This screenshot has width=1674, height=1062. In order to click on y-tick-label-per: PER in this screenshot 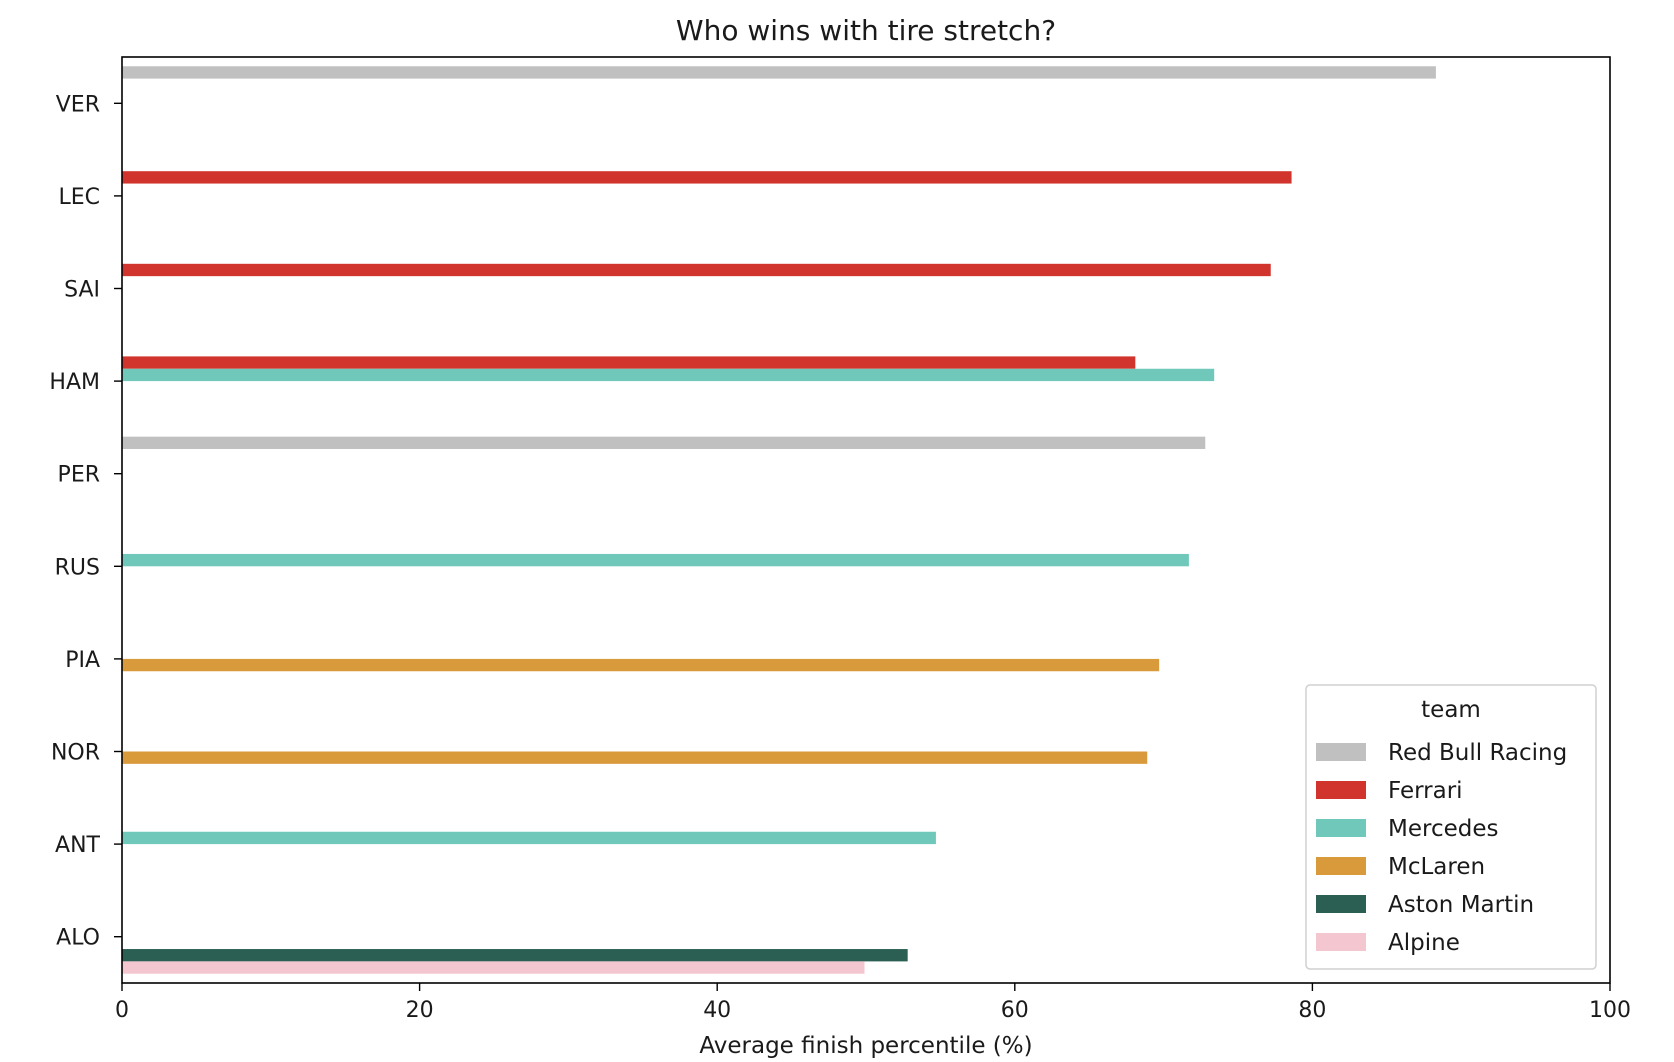, I will do `click(79, 475)`.